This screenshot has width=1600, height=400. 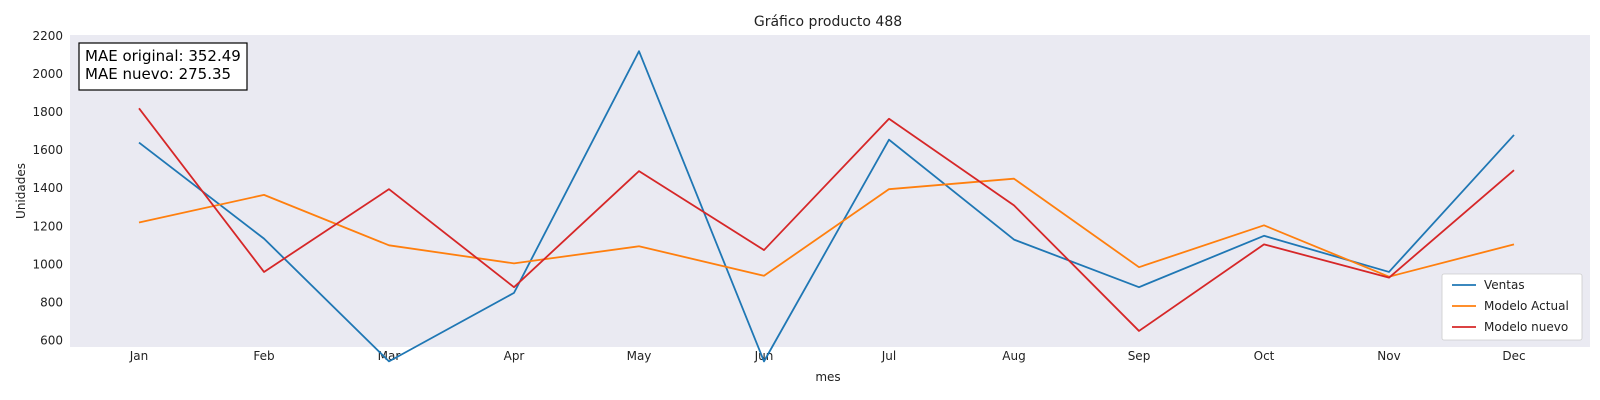 I want to click on x-tick-label: Sep, so click(x=1139, y=356).